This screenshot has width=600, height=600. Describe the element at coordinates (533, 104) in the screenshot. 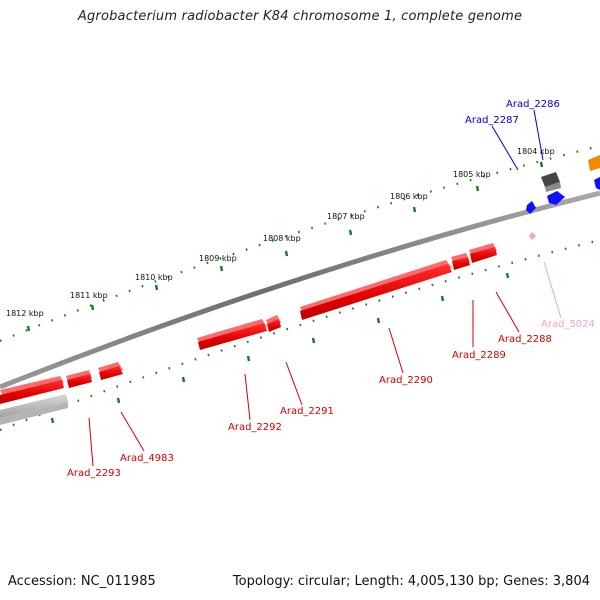

I see `gene-label-arad-2286: Arad_2286` at that location.